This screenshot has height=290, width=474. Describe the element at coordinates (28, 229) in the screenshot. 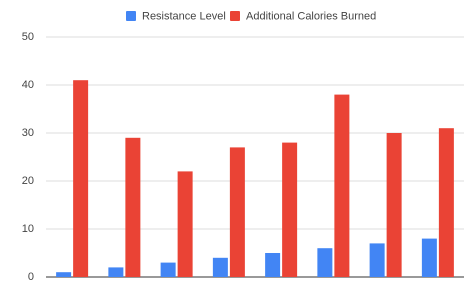

I see `y-tick-label: 10` at that location.